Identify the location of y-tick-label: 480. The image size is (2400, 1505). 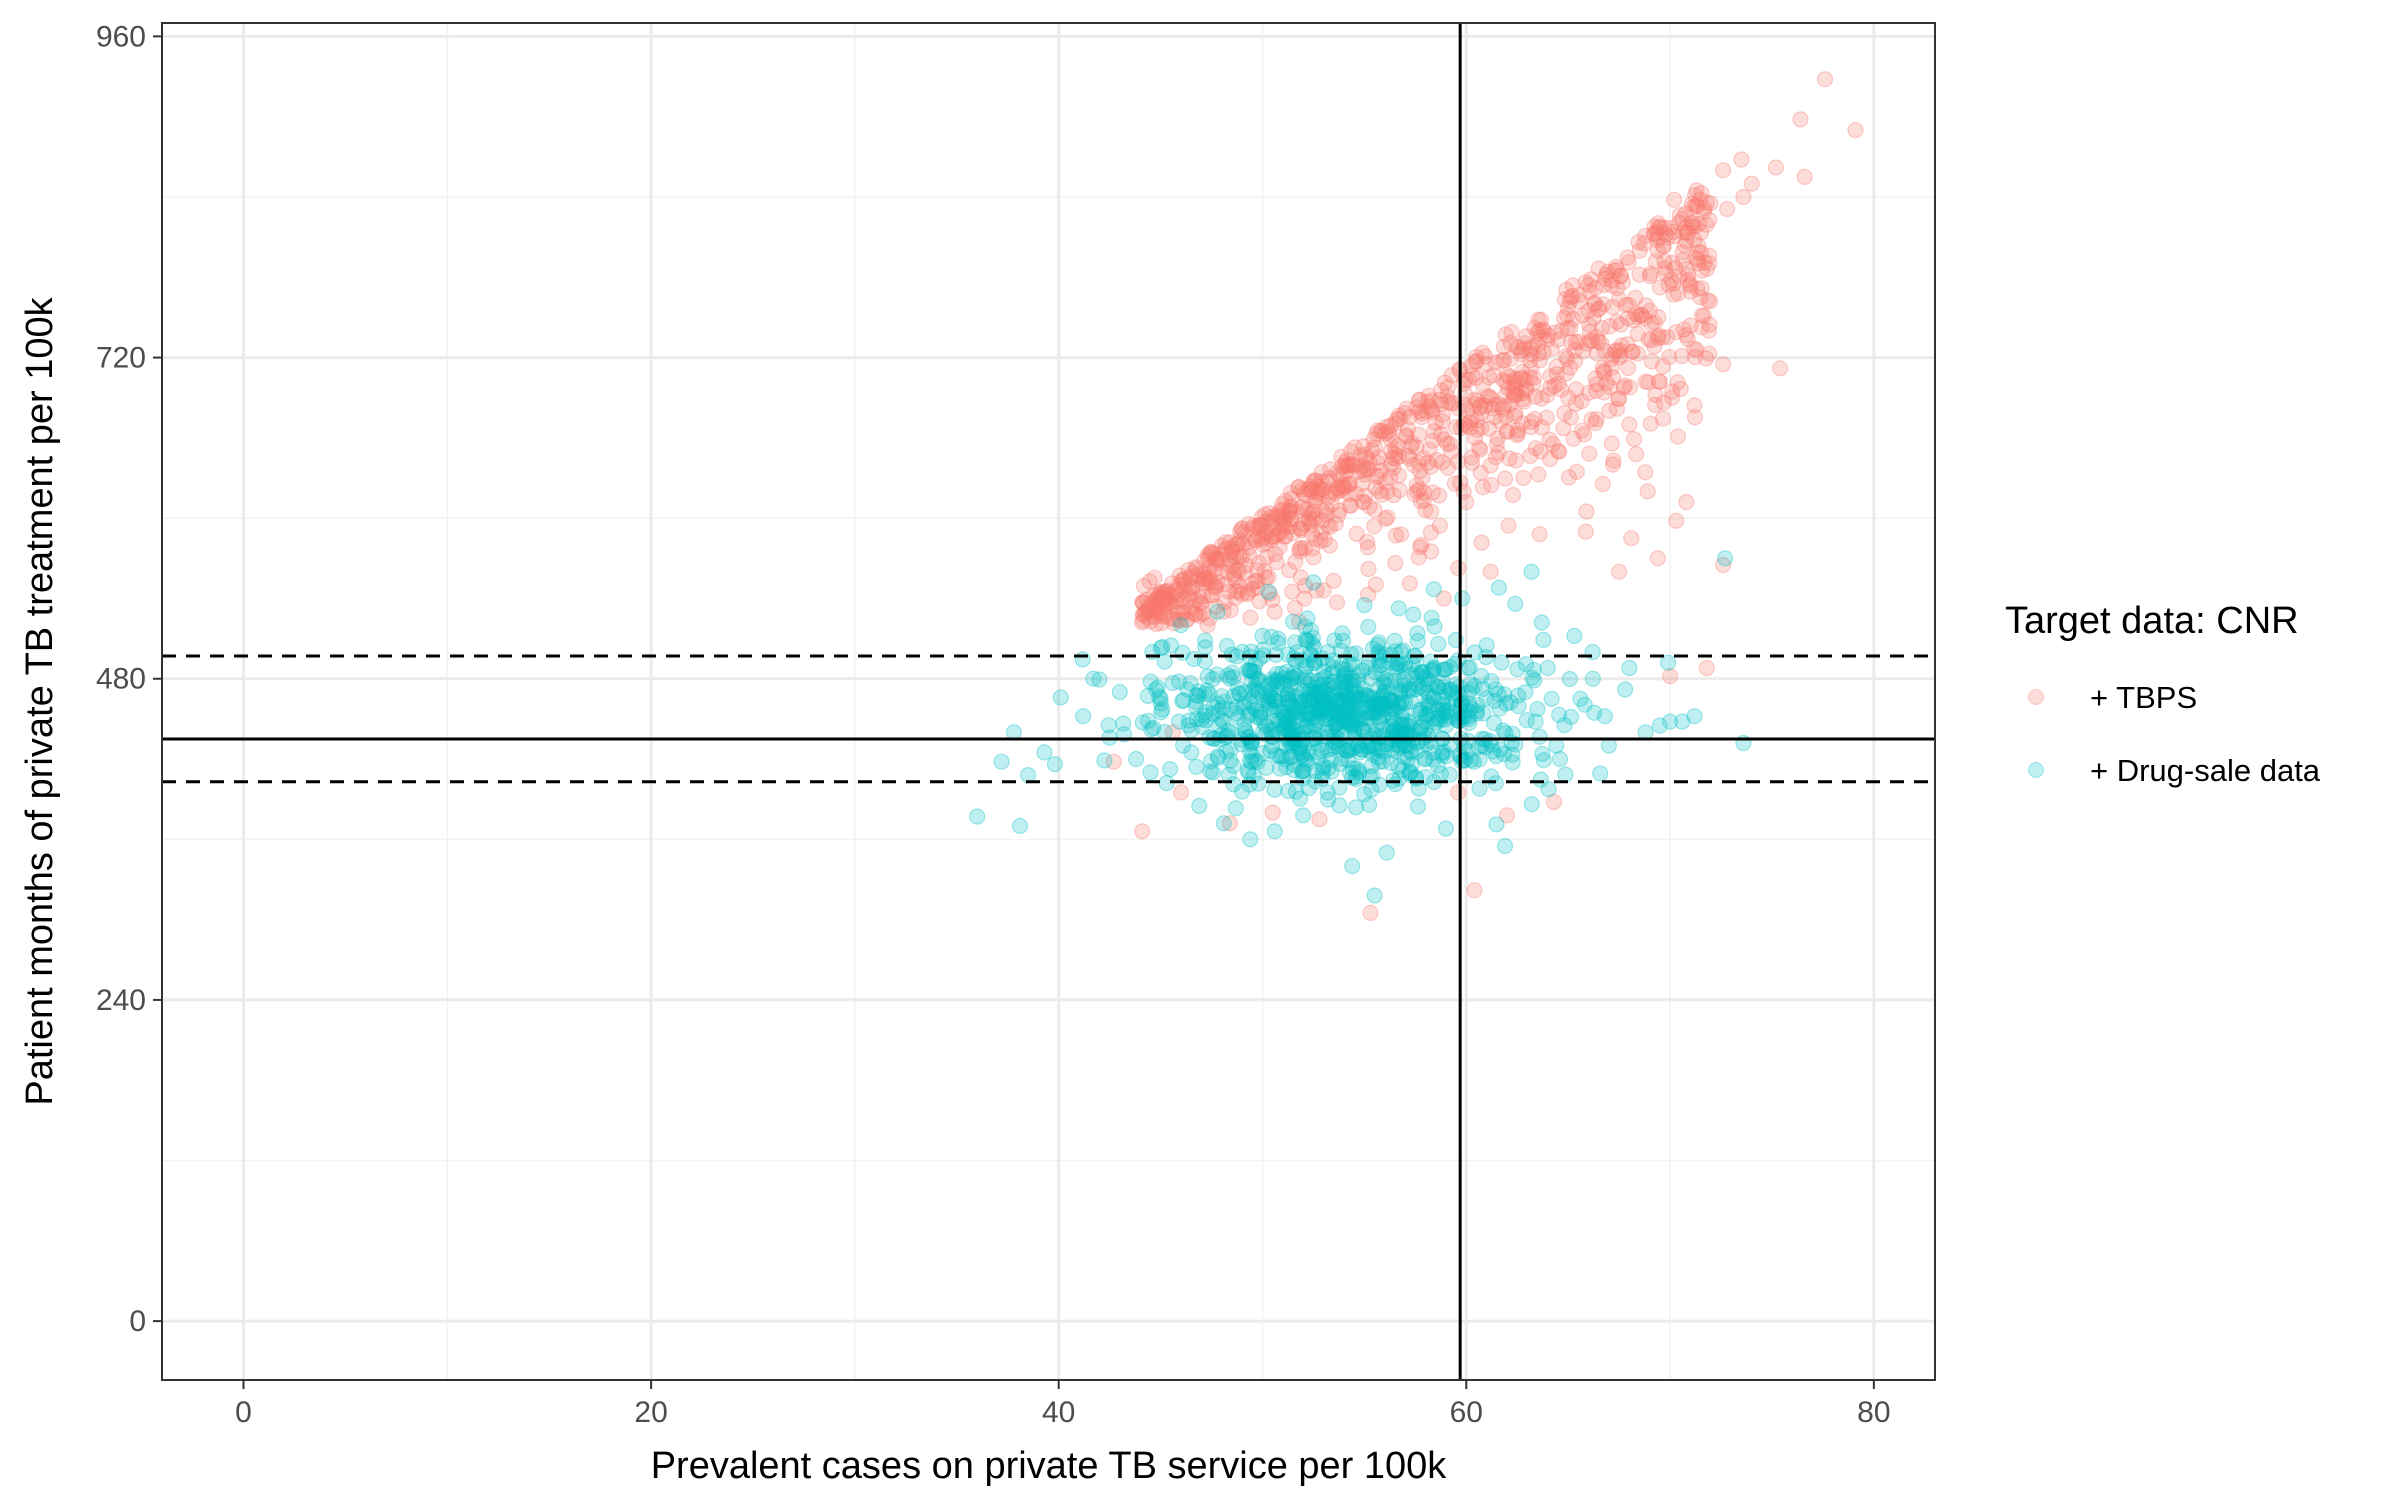
(121, 679).